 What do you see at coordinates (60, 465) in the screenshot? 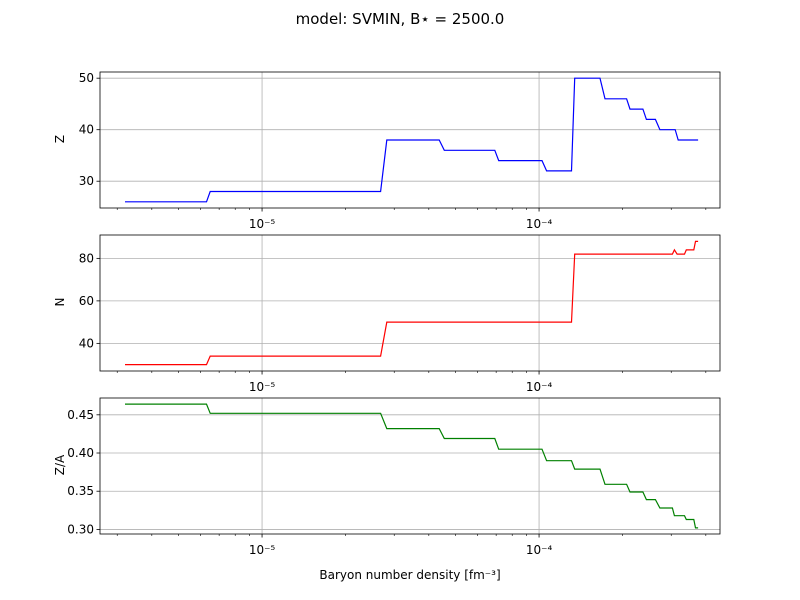
I see `y-axis-label-za: Z/A` at bounding box center [60, 465].